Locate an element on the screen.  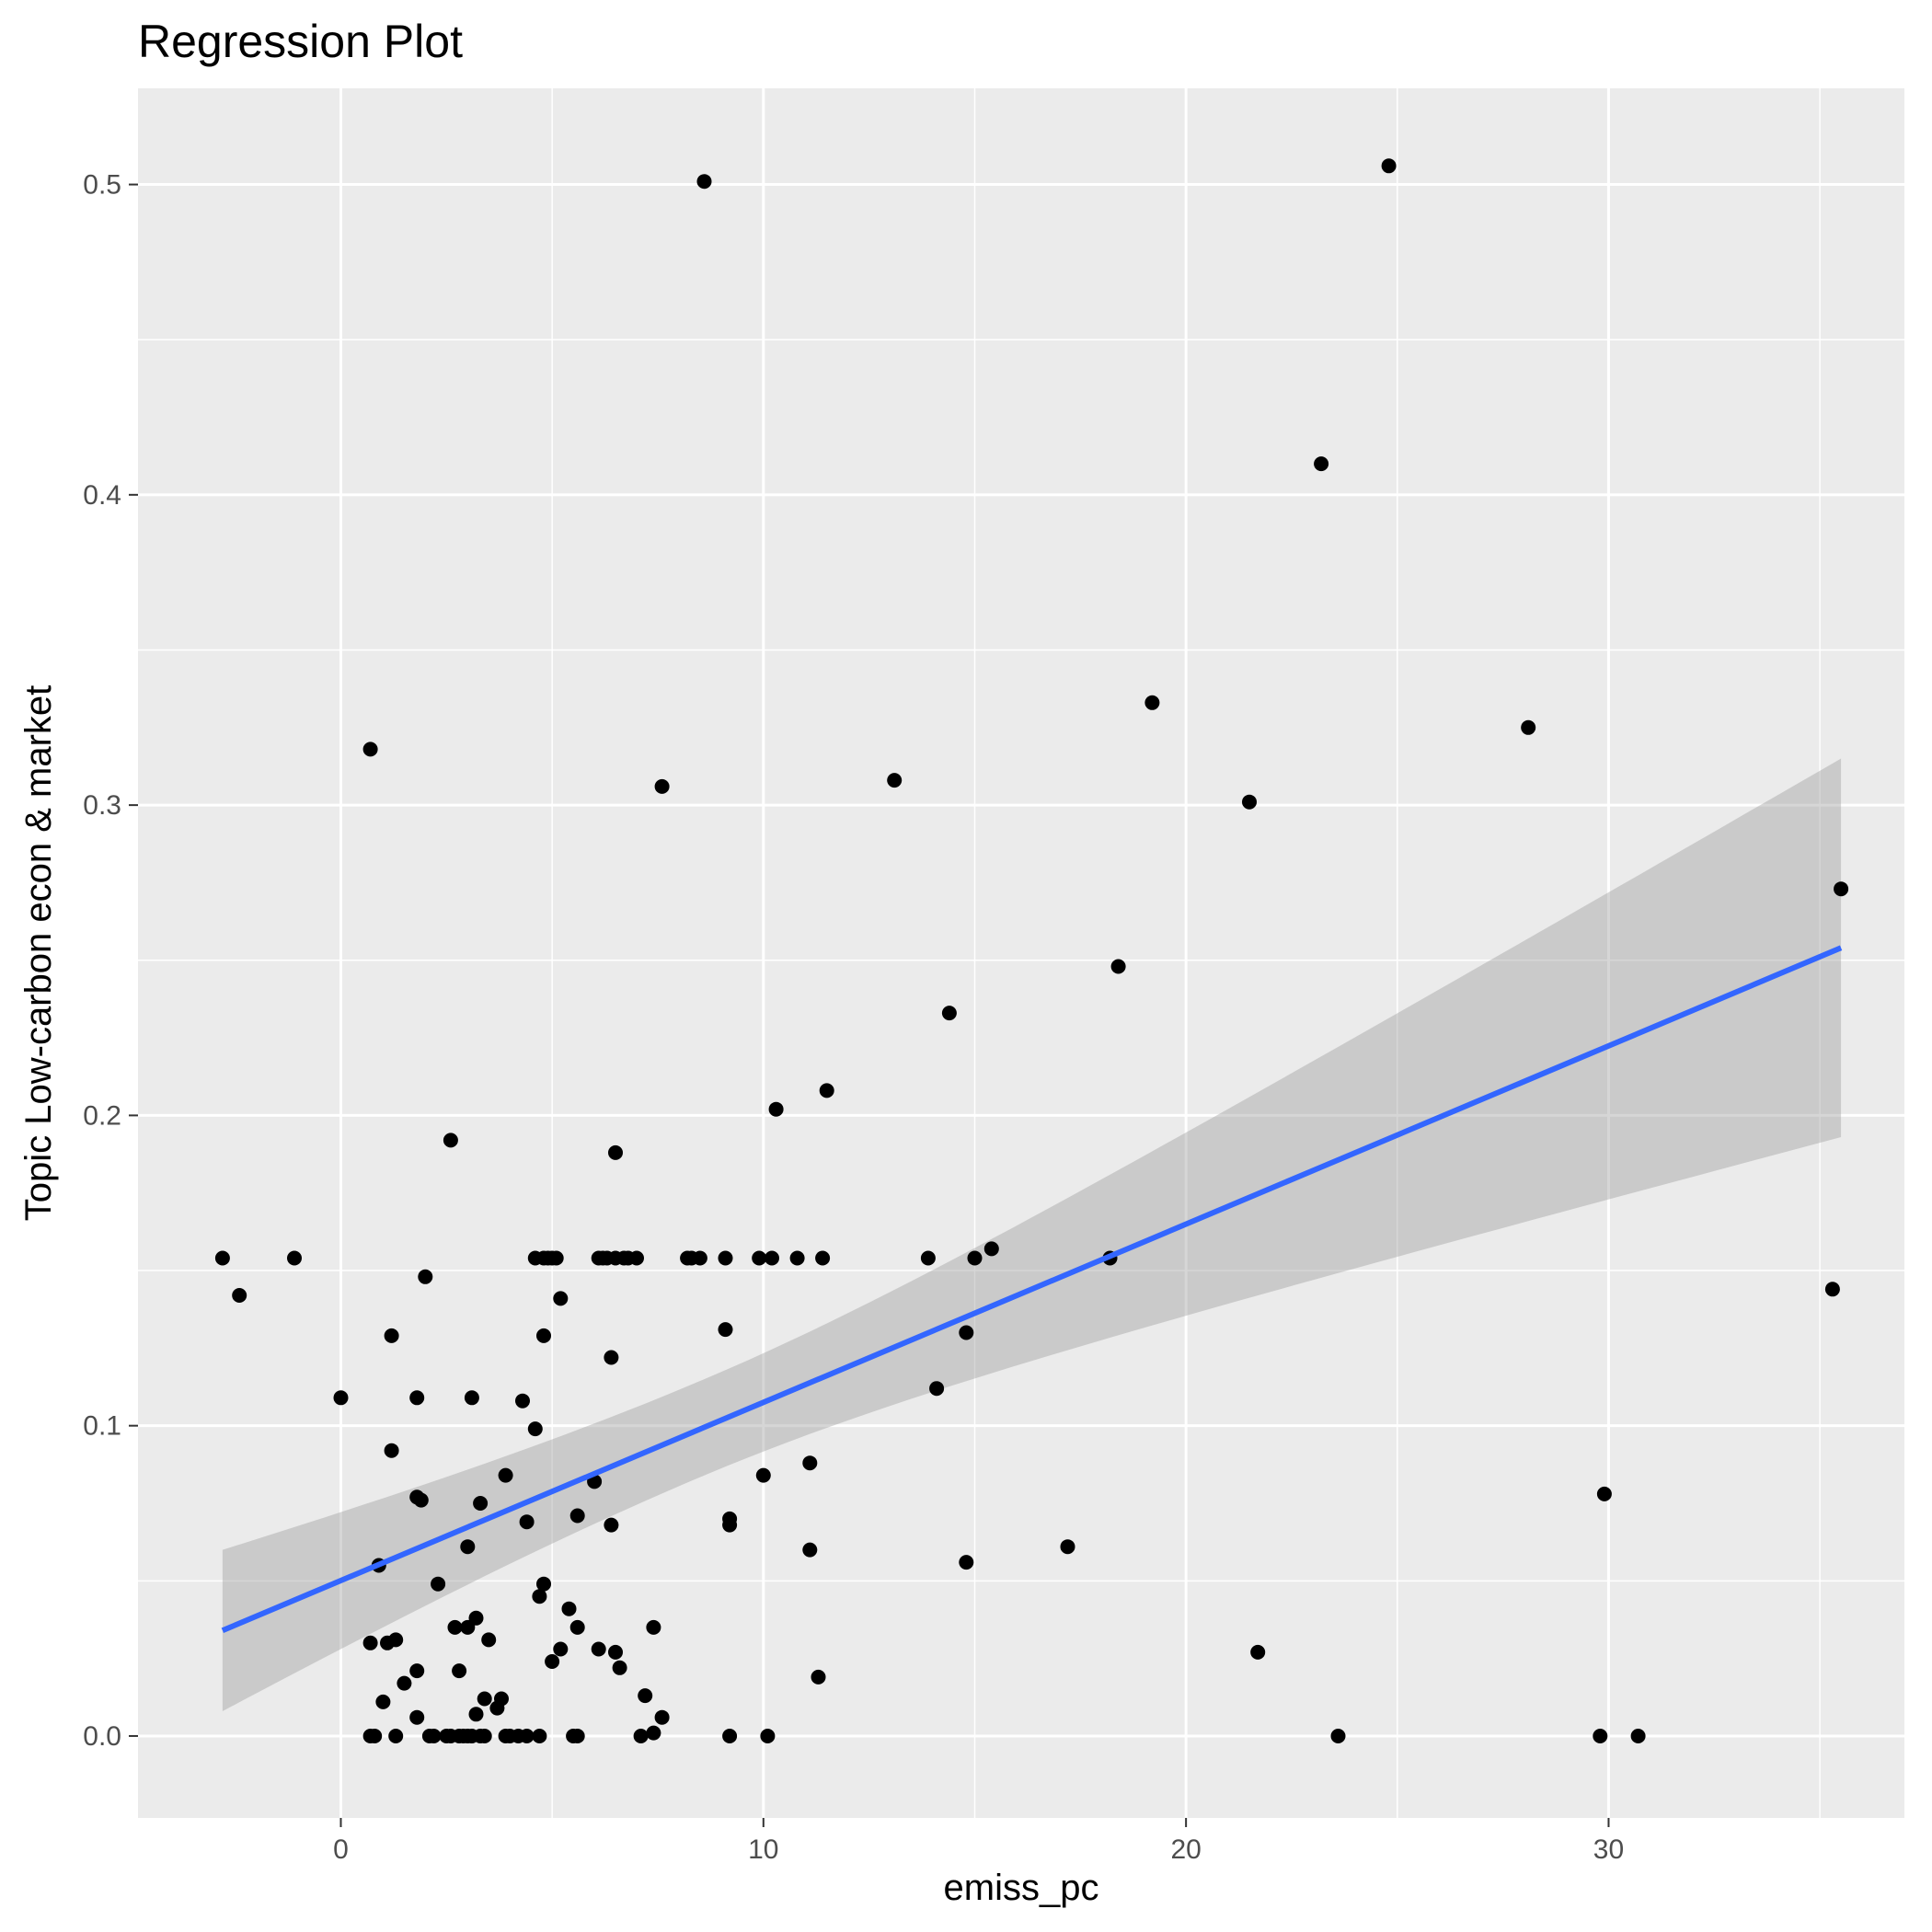
y-tick-label: 0.3 is located at coordinates (102, 805).